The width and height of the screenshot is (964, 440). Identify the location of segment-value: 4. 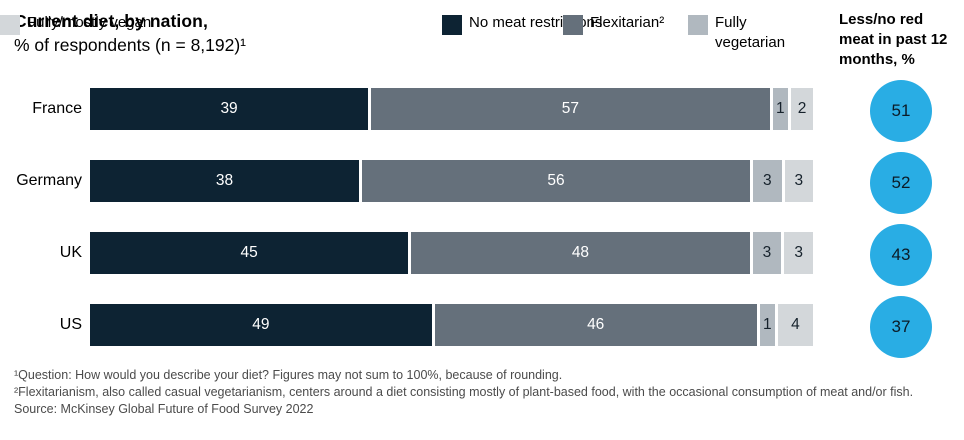
(795, 324).